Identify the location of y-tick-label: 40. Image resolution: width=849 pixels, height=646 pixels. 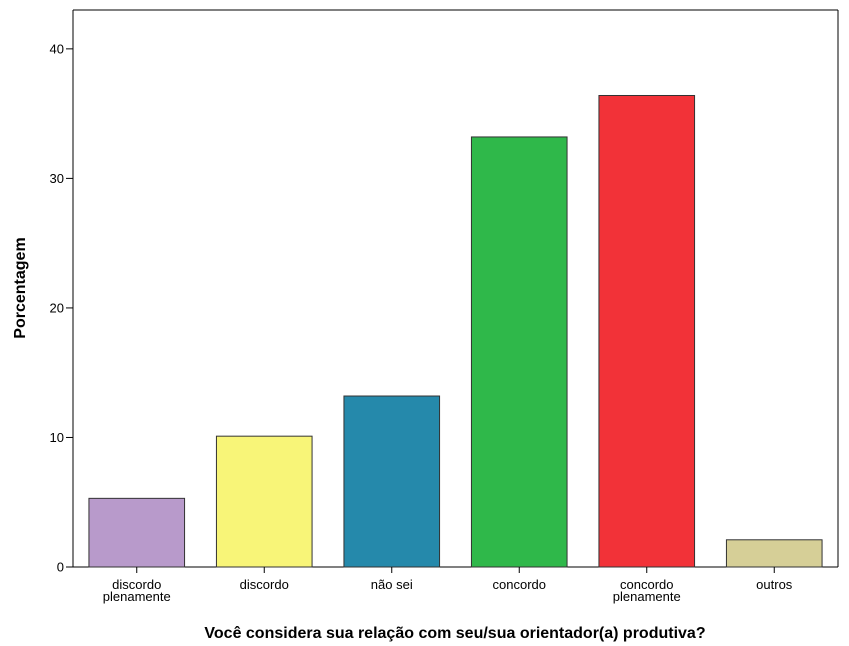
(57, 48).